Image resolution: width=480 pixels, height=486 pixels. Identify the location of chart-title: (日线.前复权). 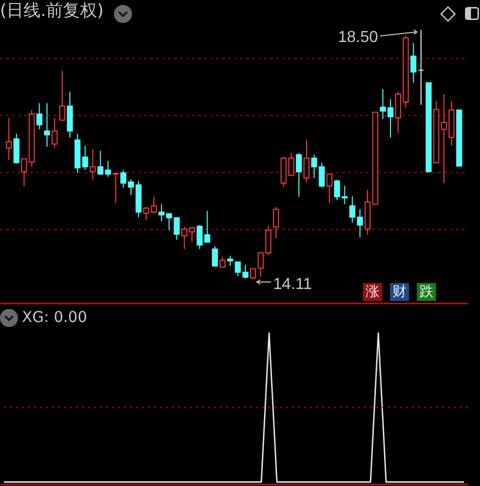
(52, 10).